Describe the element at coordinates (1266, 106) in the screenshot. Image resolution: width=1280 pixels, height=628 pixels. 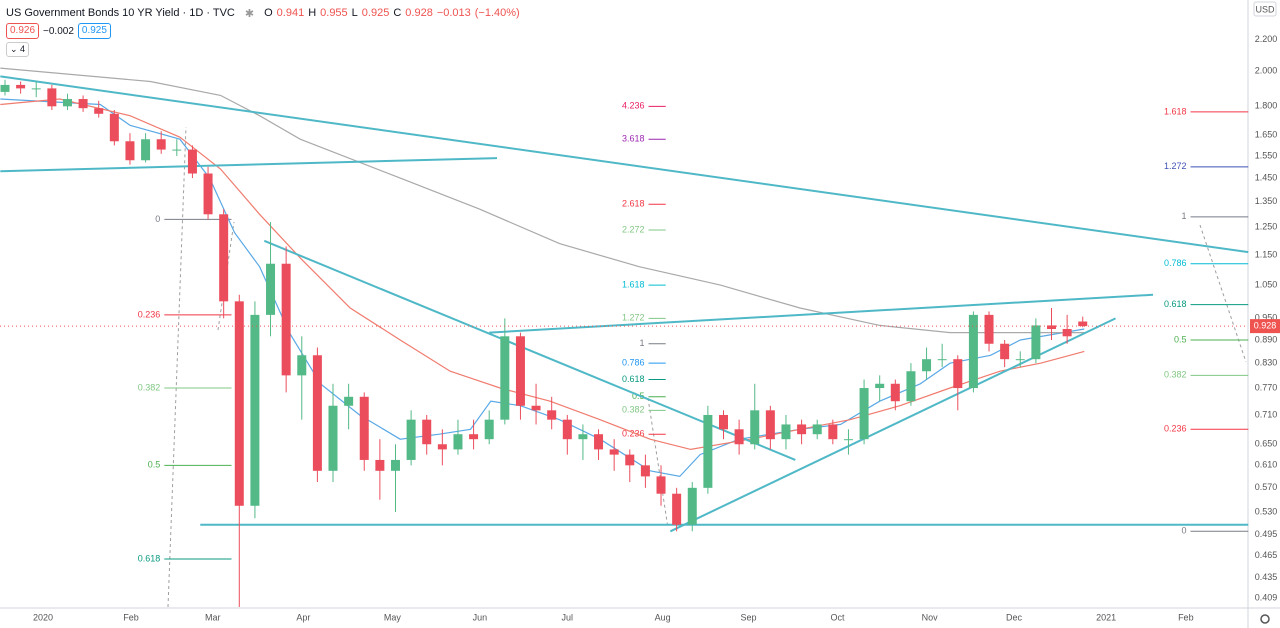
I see `y-tick-label: 1.800` at that location.